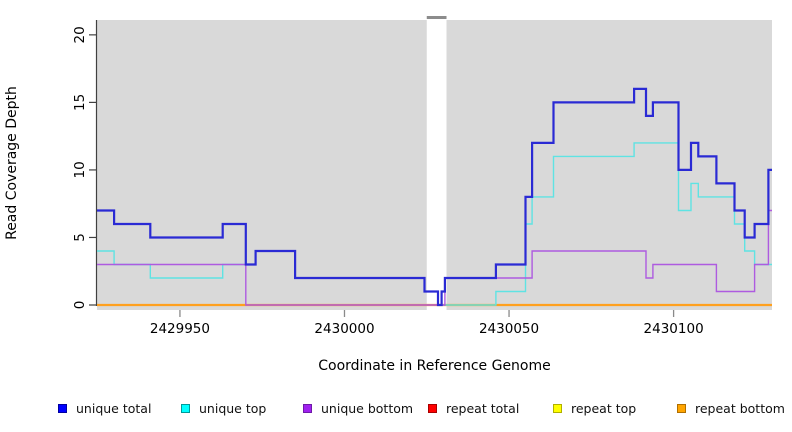 This screenshot has width=792, height=432. Describe the element at coordinates (62, 408) in the screenshot. I see `legend-swatch-unique-total` at that location.